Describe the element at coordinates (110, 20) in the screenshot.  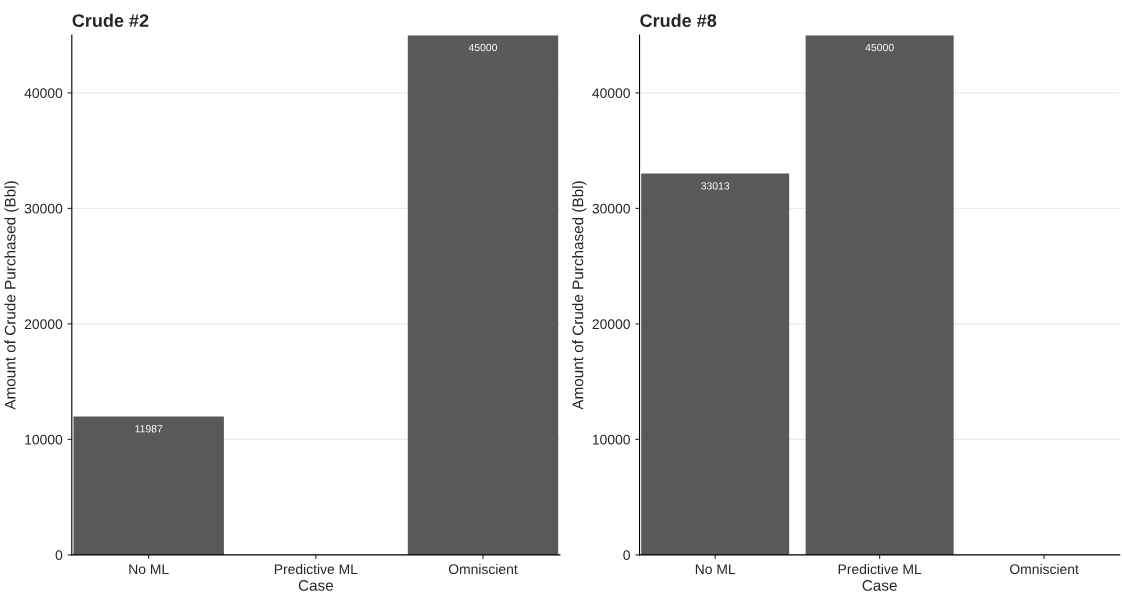
I see `chart-title: Crude #2` at that location.